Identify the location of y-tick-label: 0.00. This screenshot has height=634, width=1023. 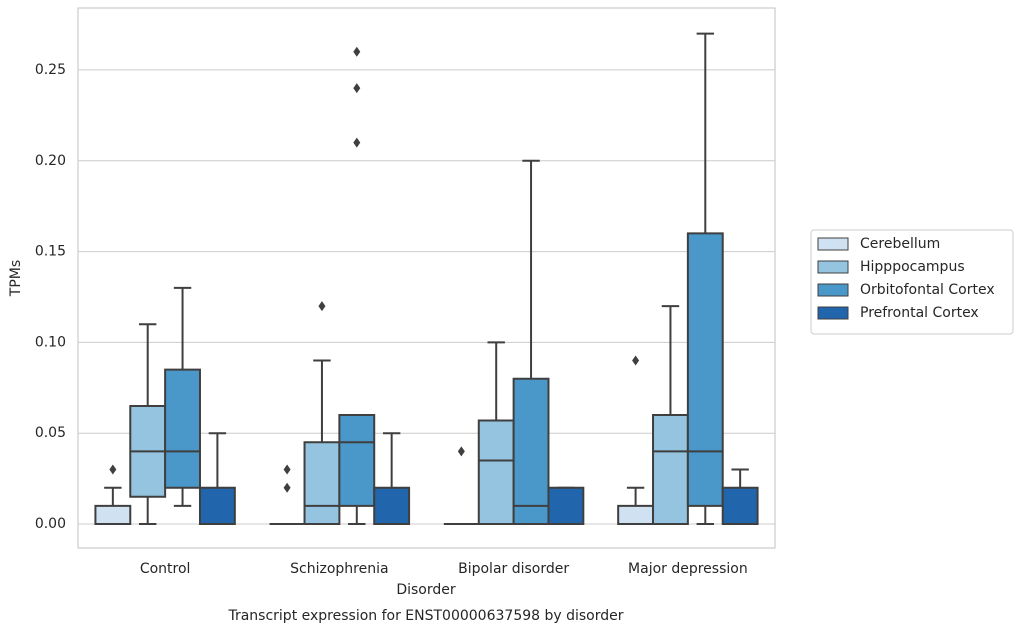
(50, 524).